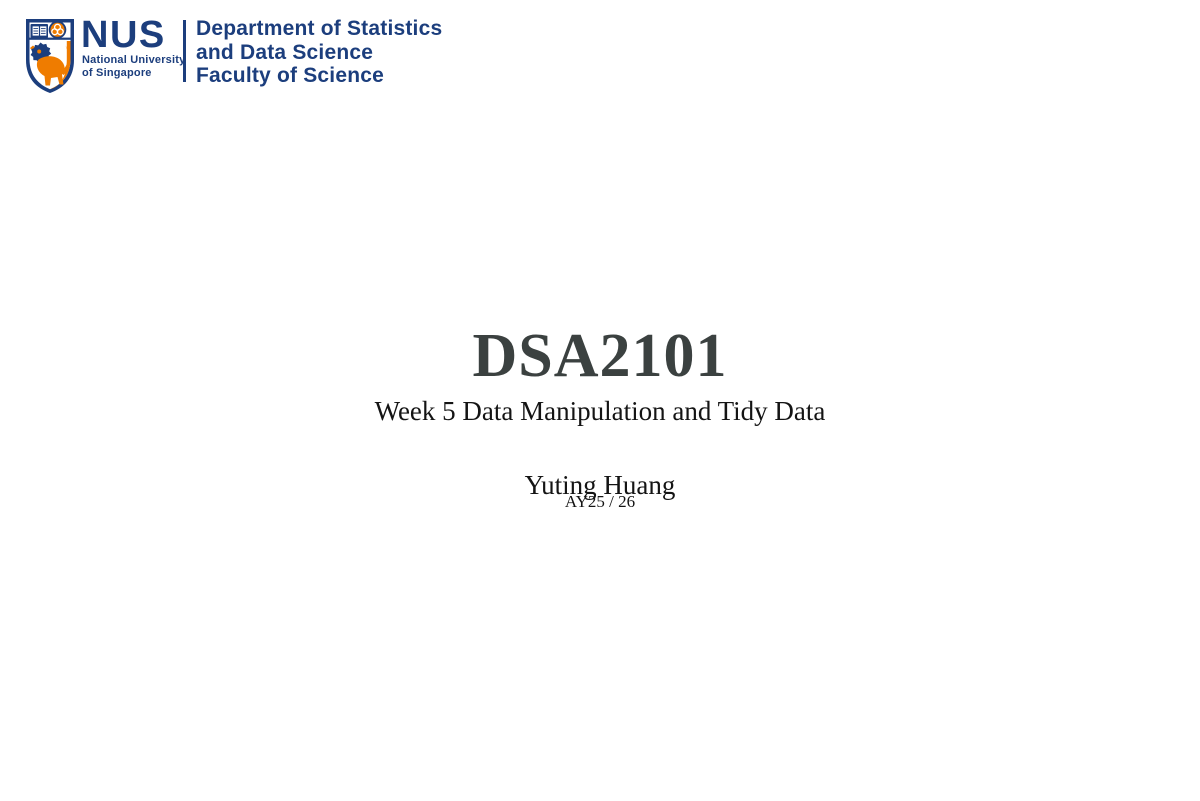  I want to click on department-line-2: and Data Science, so click(285, 52).